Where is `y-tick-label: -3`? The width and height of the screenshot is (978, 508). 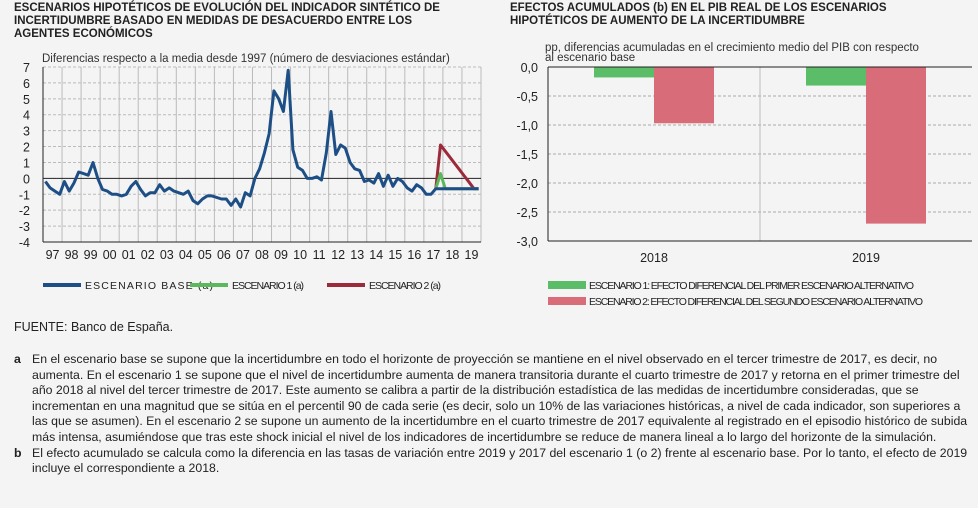 y-tick-label: -3 is located at coordinates (24, 227).